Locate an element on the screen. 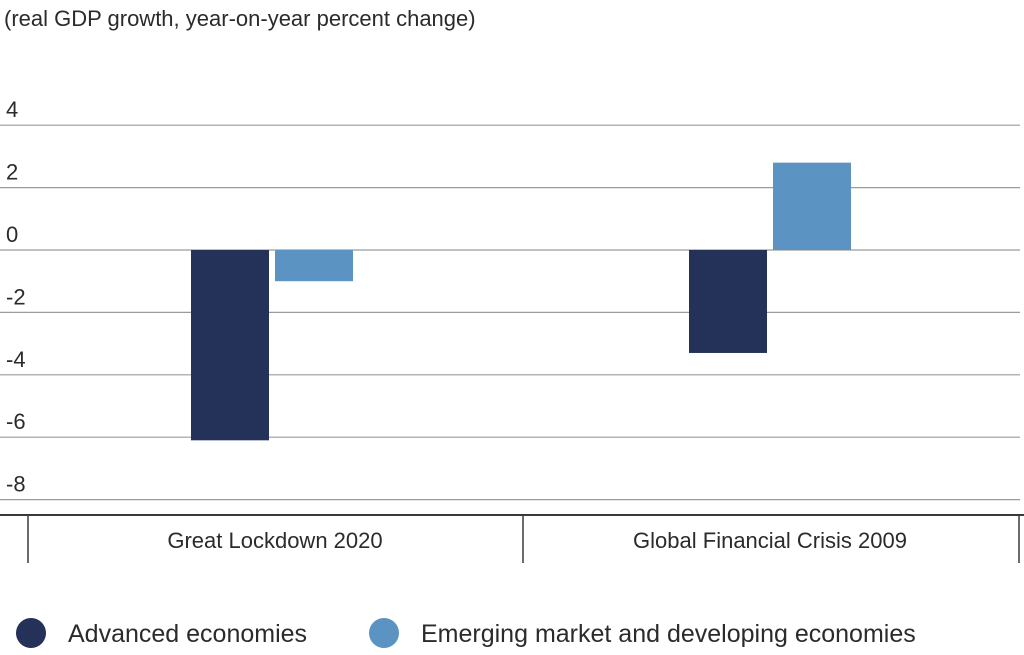  y-tick-label: -4 is located at coordinates (16, 359).